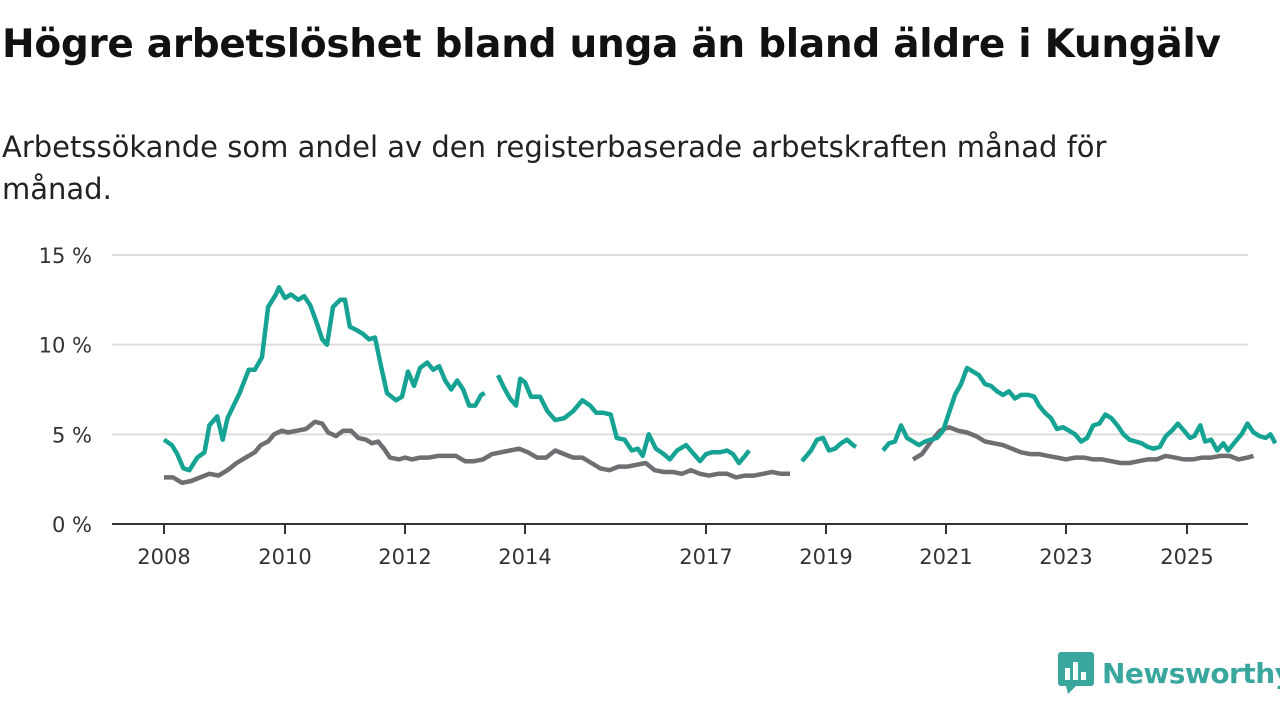 Image resolution: width=1280 pixels, height=720 pixels. I want to click on brand: Newsworthy, so click(1169, 673).